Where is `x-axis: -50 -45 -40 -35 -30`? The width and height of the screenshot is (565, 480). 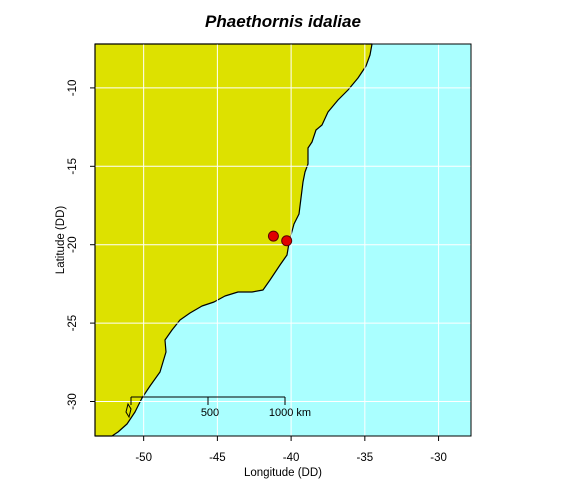 x-axis: -50 -45 -40 -35 -30 is located at coordinates (291, 450).